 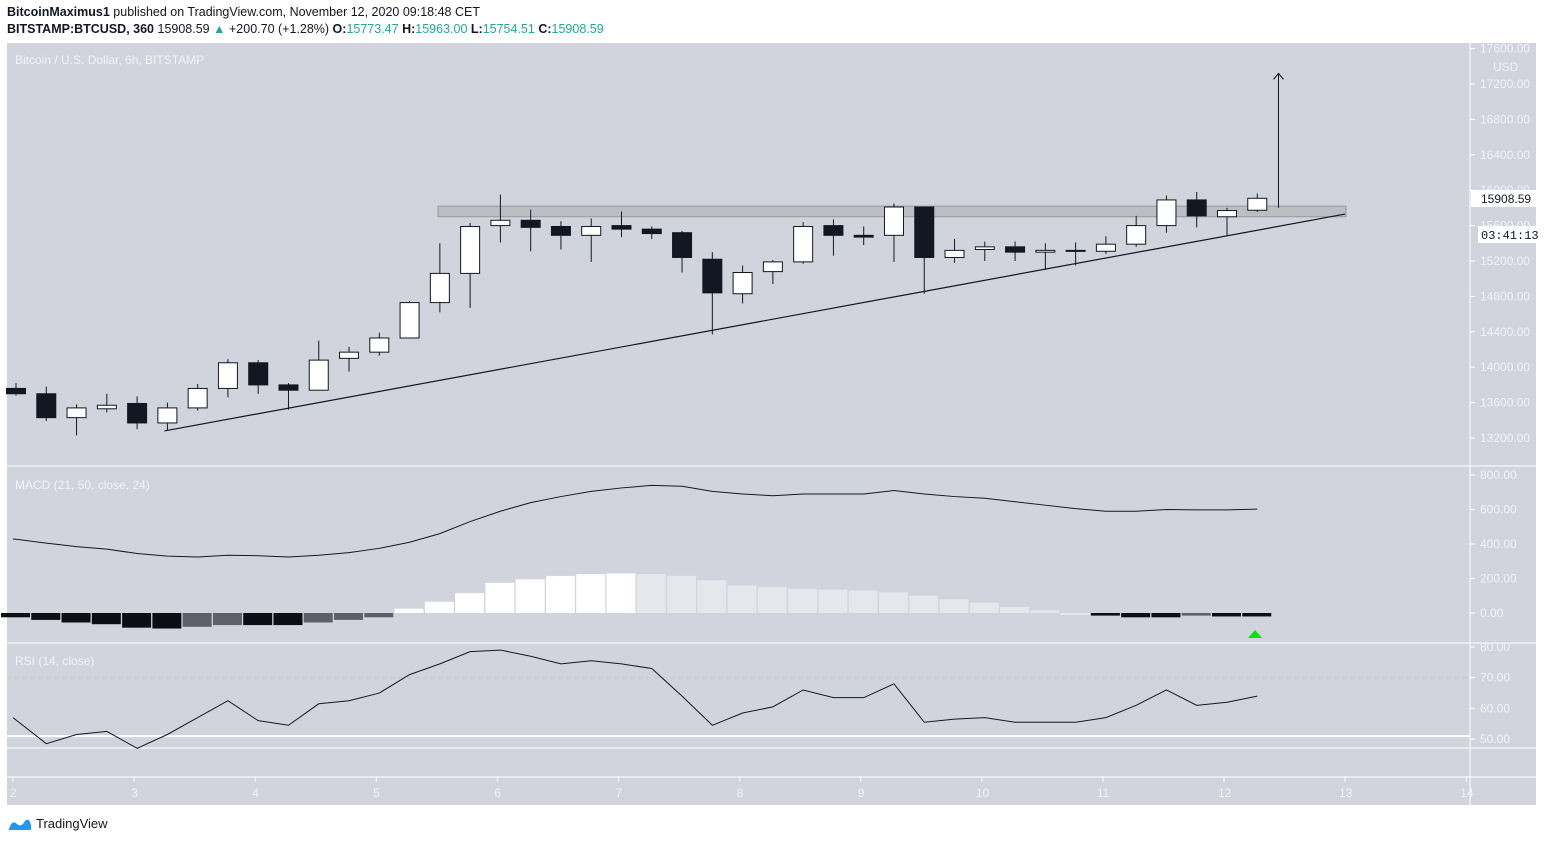 I want to click on author: BitcoinMaximus1, so click(x=58, y=12).